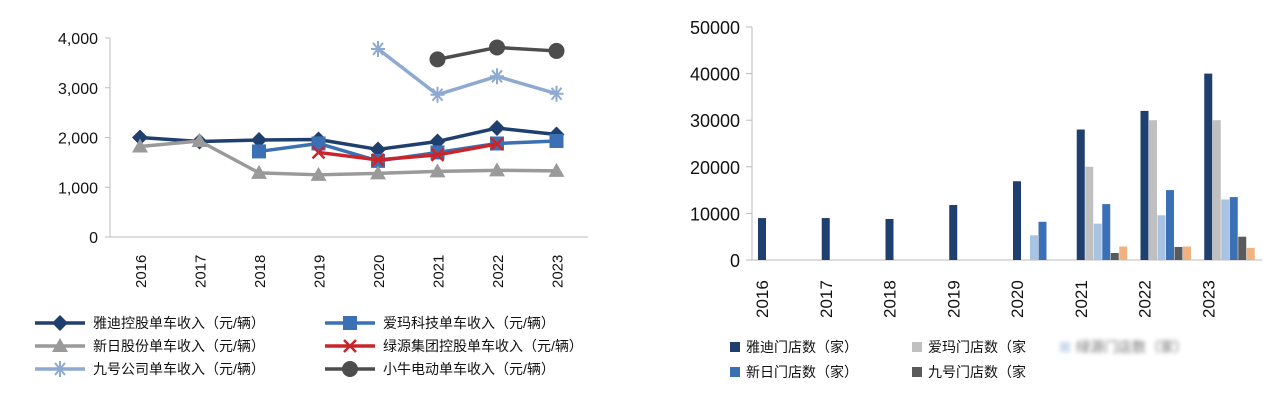  What do you see at coordinates (483, 346) in the screenshot?
I see `legend-label: 绿源集团控股单车收入（元/辆）` at bounding box center [483, 346].